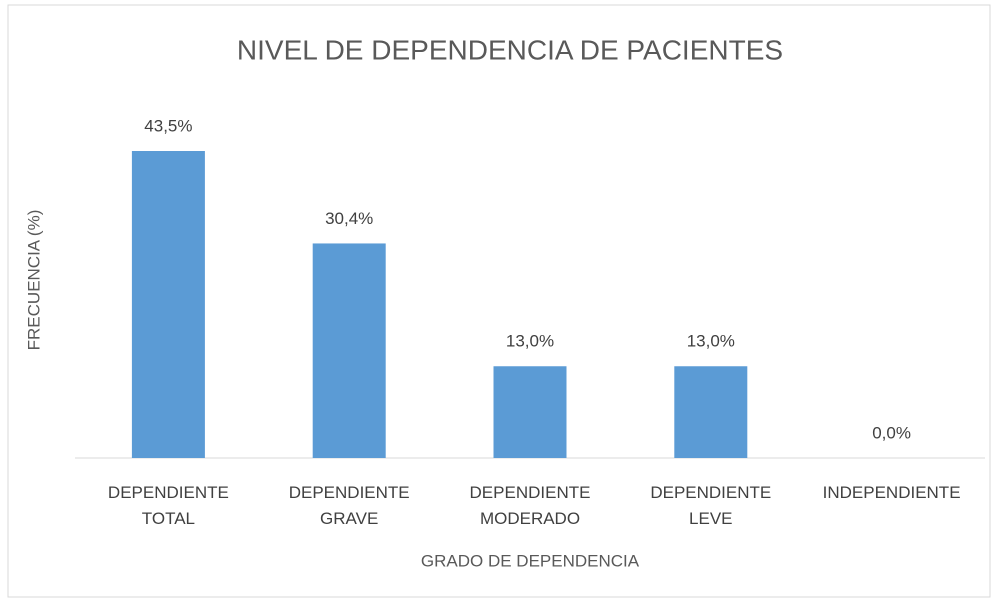 The image size is (998, 602). What do you see at coordinates (510, 49) in the screenshot?
I see `chart-title: NIVEL DE DEPENDENCIA DE PACIENTES` at bounding box center [510, 49].